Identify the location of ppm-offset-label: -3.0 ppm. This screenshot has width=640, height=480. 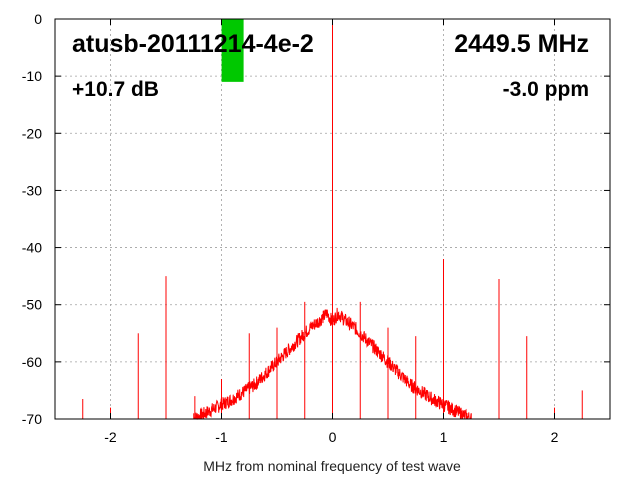
(546, 89).